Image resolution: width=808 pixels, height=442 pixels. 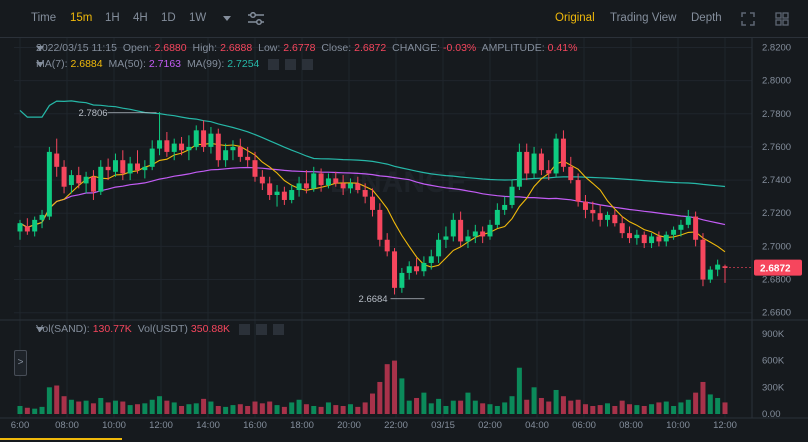 What do you see at coordinates (40, 48) in the screenshot?
I see `ohlc-collapse-icon` at bounding box center [40, 48].